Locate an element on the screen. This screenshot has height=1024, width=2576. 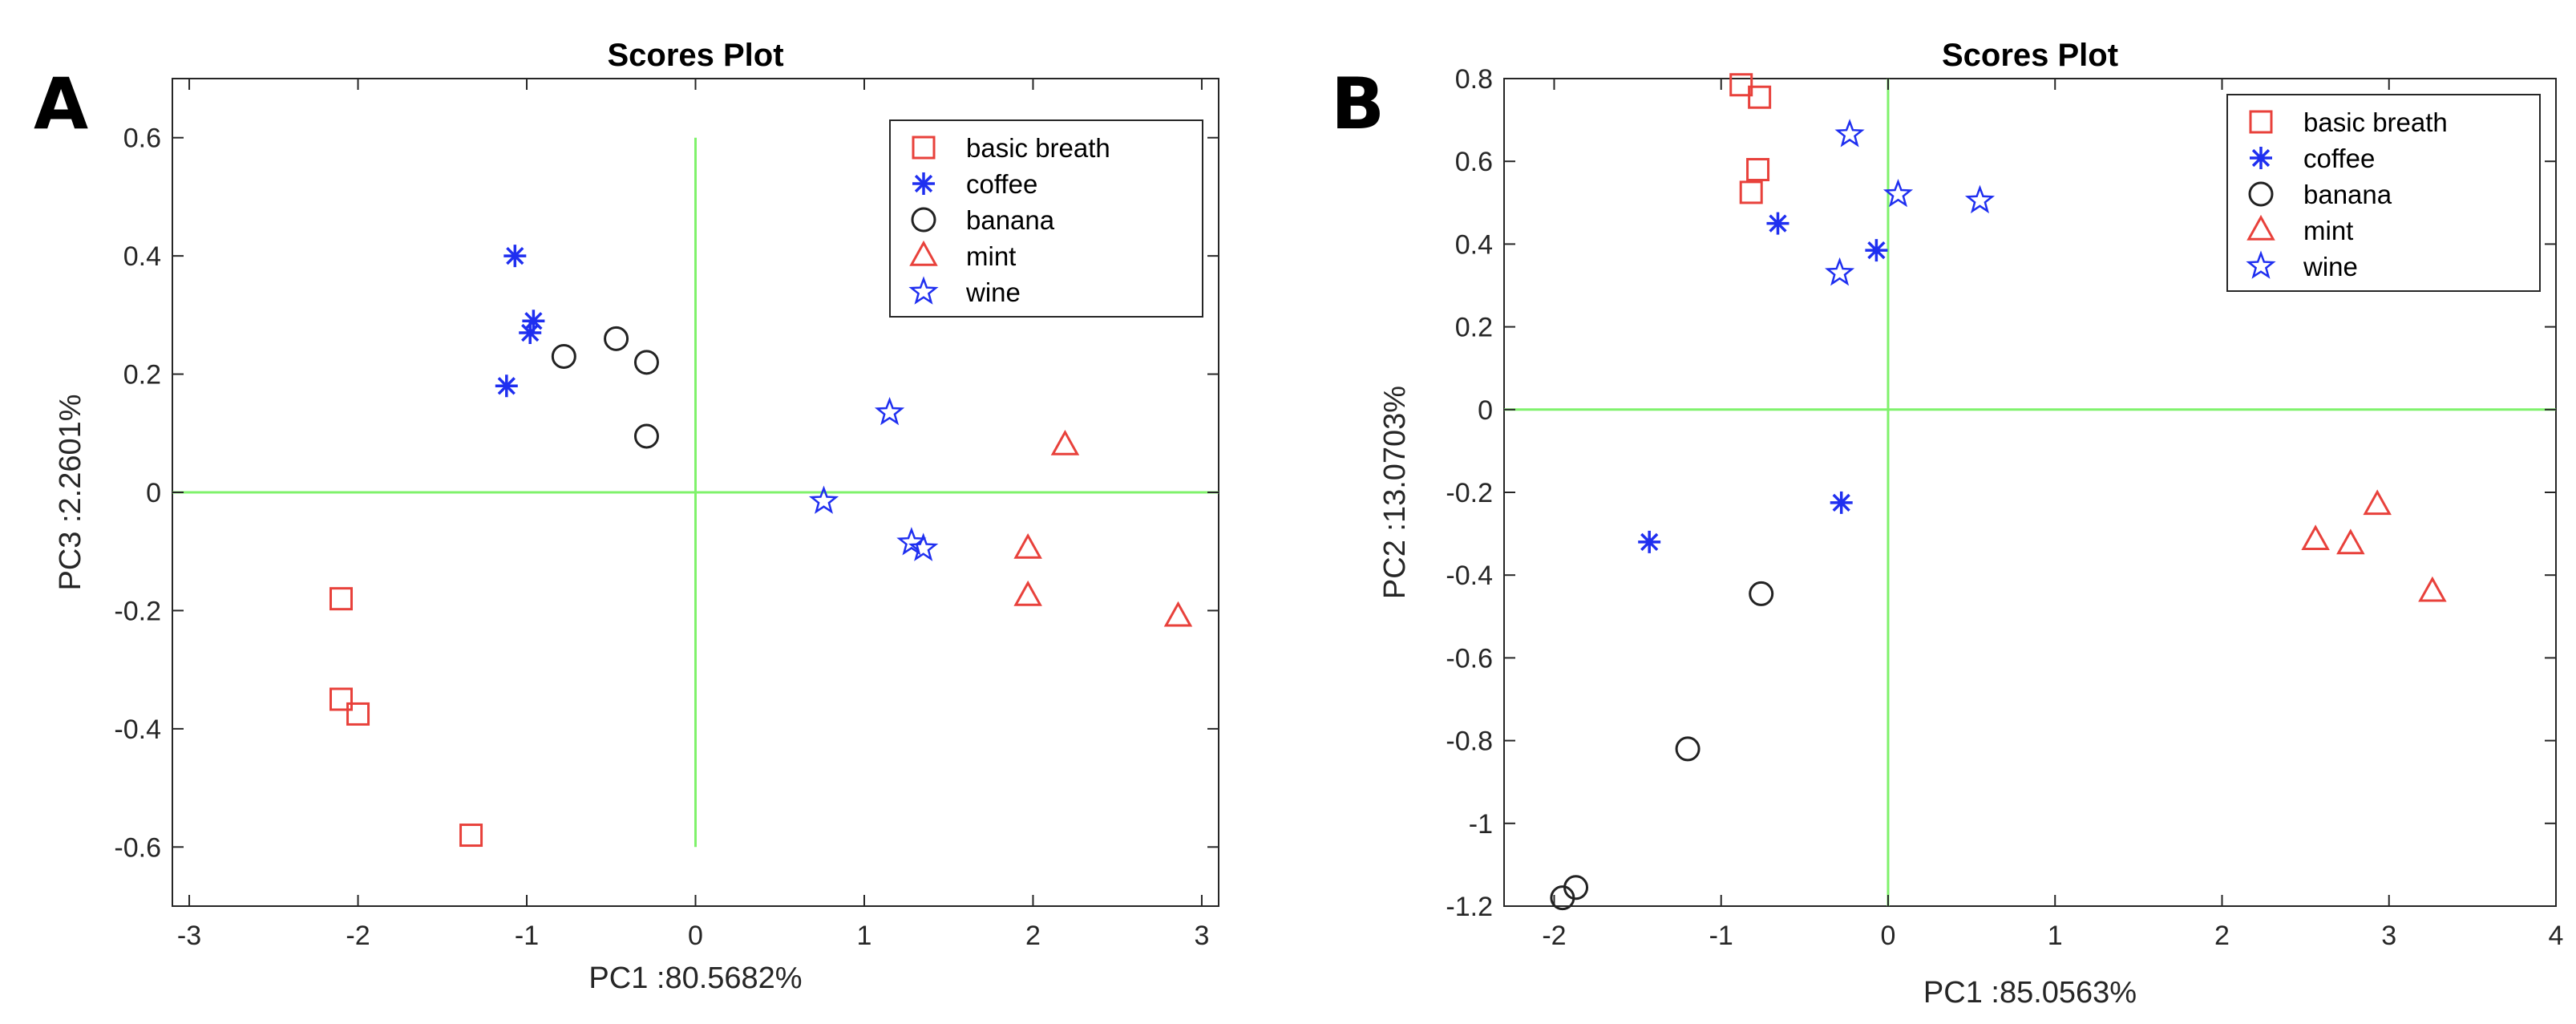
x-axis-label: PC1 :85.0563% is located at coordinates (2030, 993).